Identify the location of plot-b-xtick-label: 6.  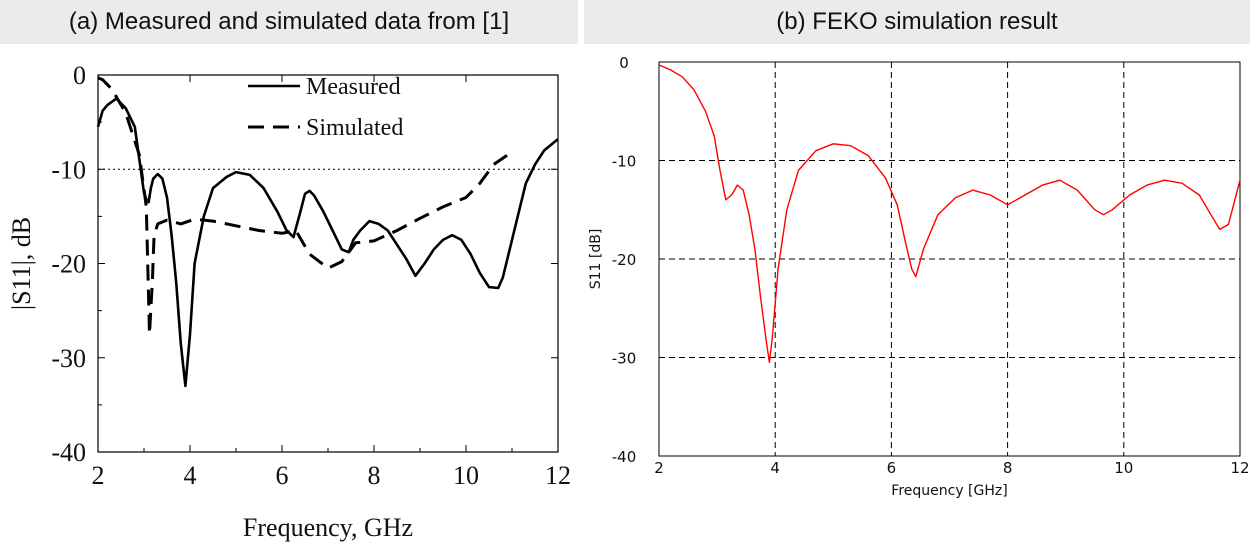
(892, 468).